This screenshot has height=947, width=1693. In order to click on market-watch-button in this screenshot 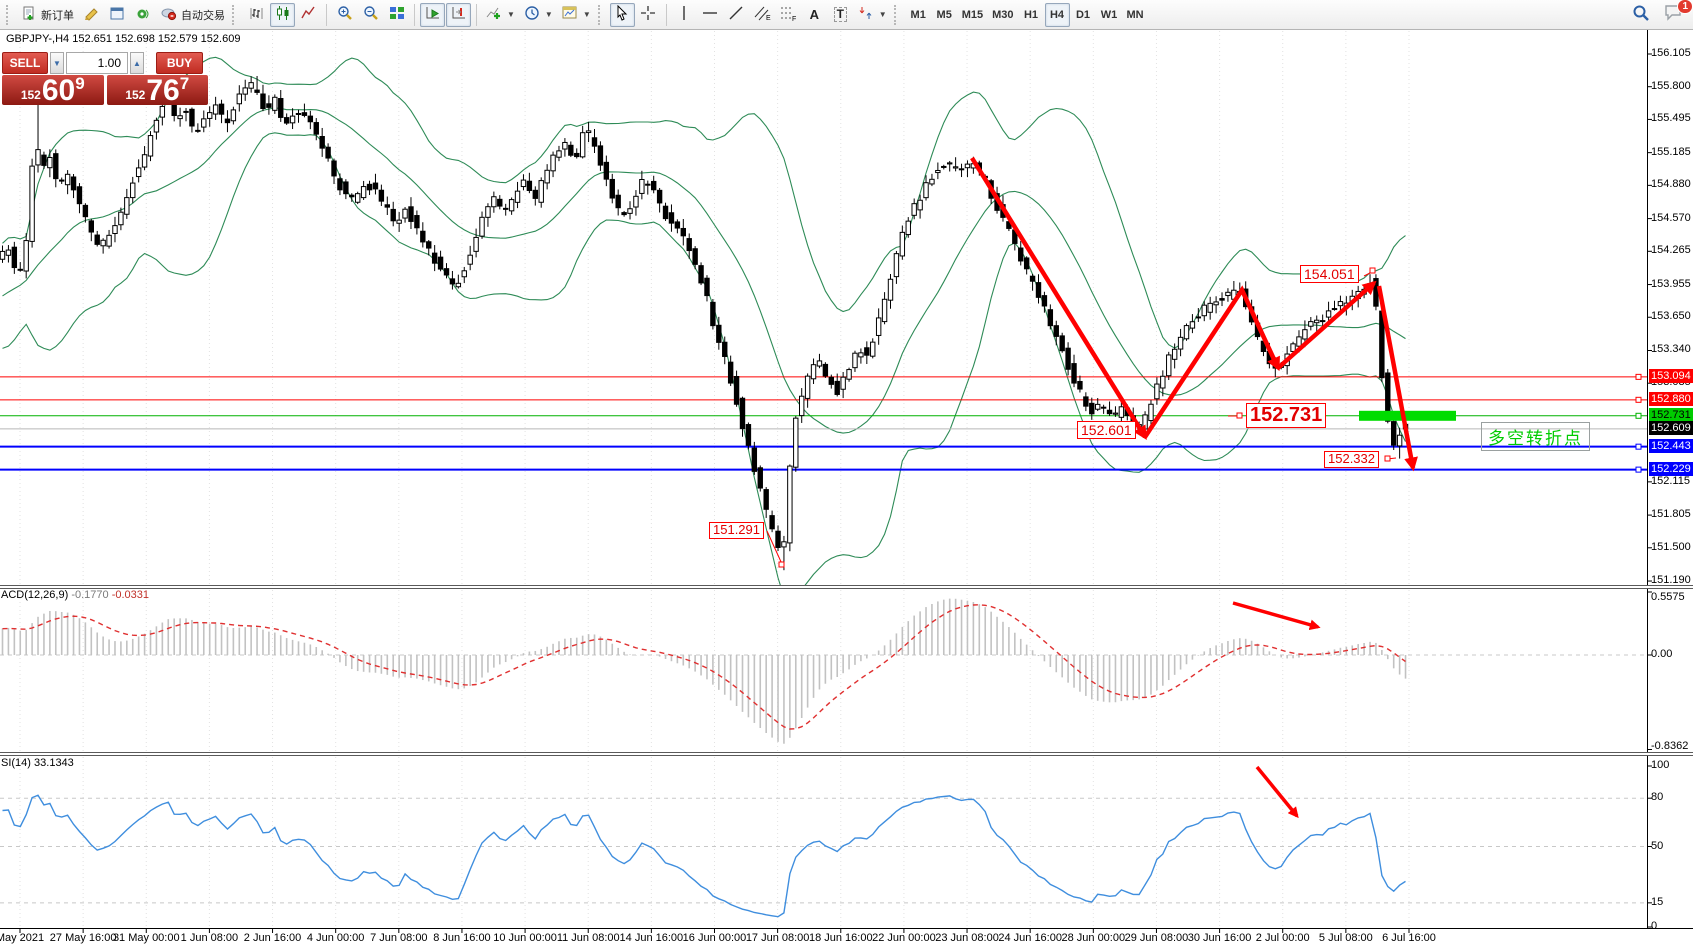, I will do `click(117, 15)`.